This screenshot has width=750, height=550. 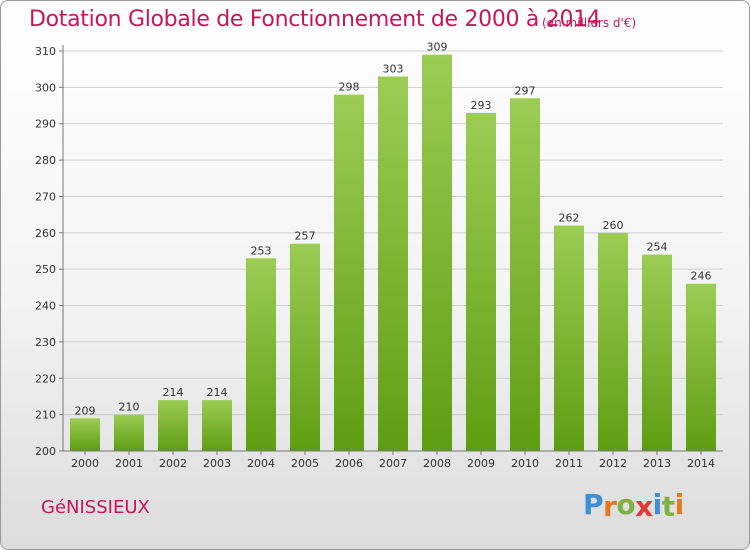 What do you see at coordinates (173, 463) in the screenshot?
I see `x-tick-label: 2002` at bounding box center [173, 463].